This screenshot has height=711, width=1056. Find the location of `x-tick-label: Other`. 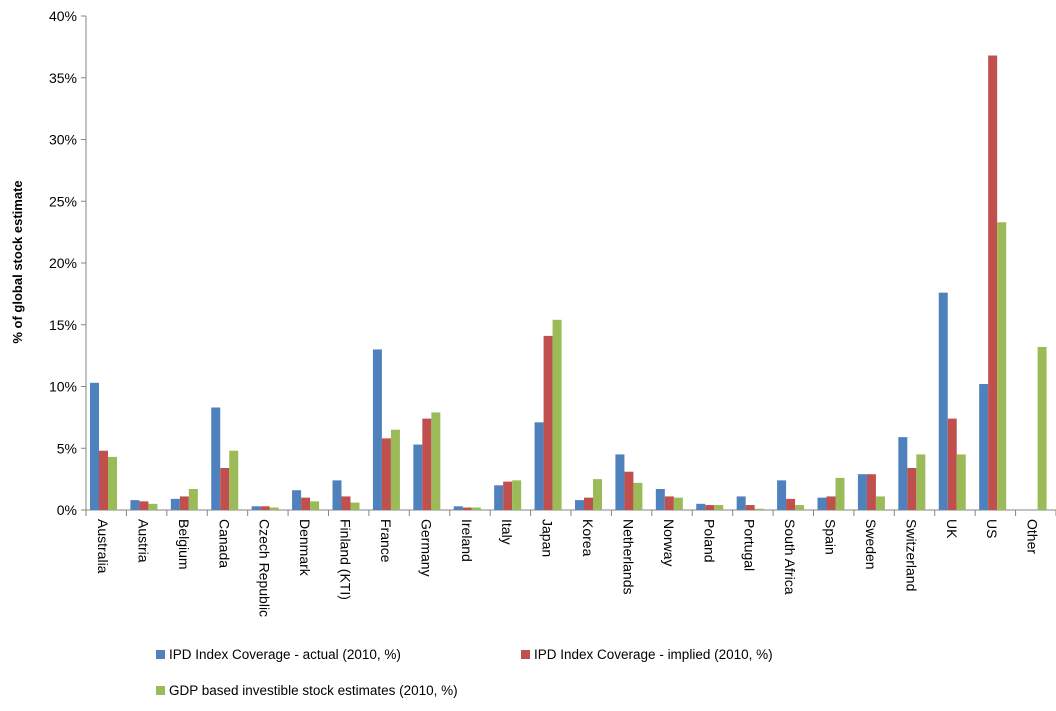

x-tick-label: Other is located at coordinates (1033, 536).